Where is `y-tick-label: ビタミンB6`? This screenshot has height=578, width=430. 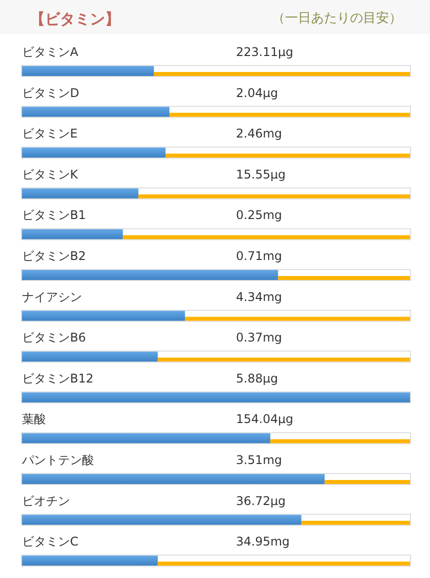 y-tick-label: ビタミンB6 is located at coordinates (54, 337).